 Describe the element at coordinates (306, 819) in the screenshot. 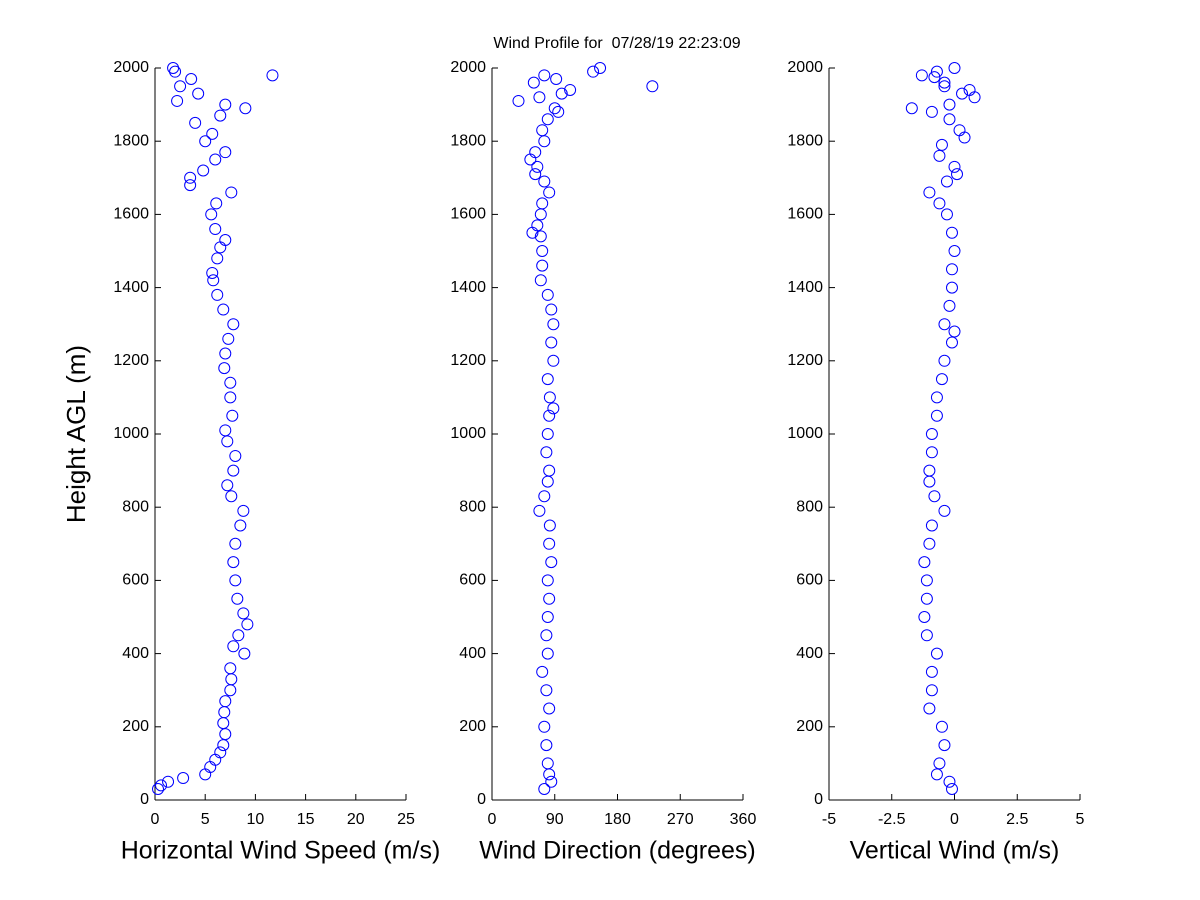

I see `x-tick-label: 15` at that location.